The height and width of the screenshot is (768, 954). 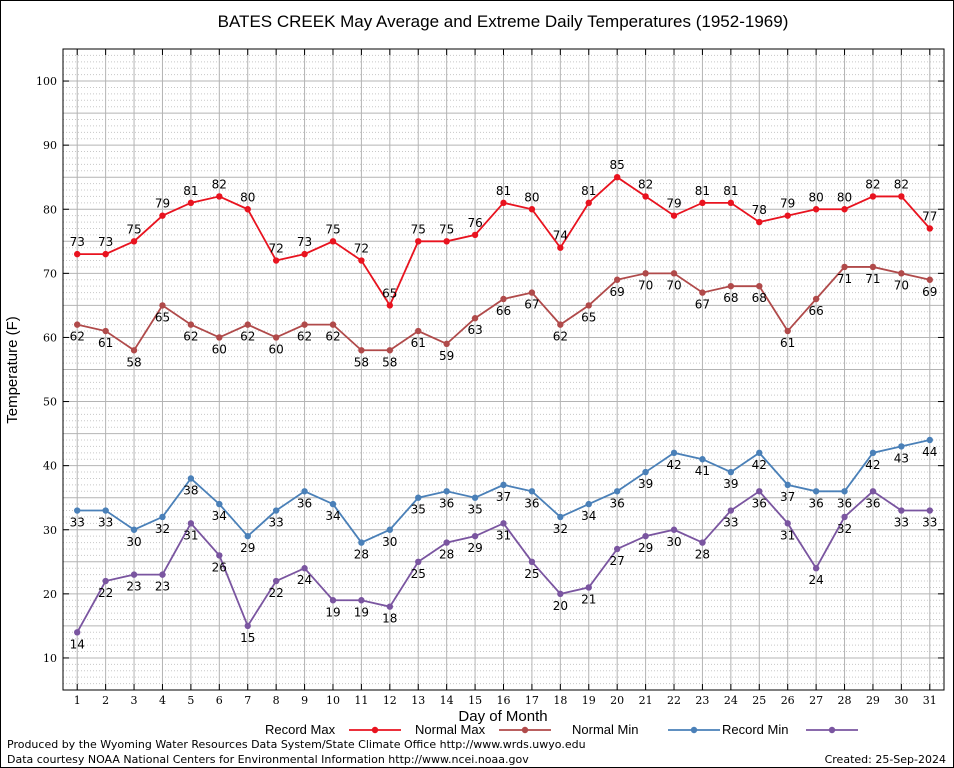 I want to click on record-min-data-label: 24, so click(x=815, y=580).